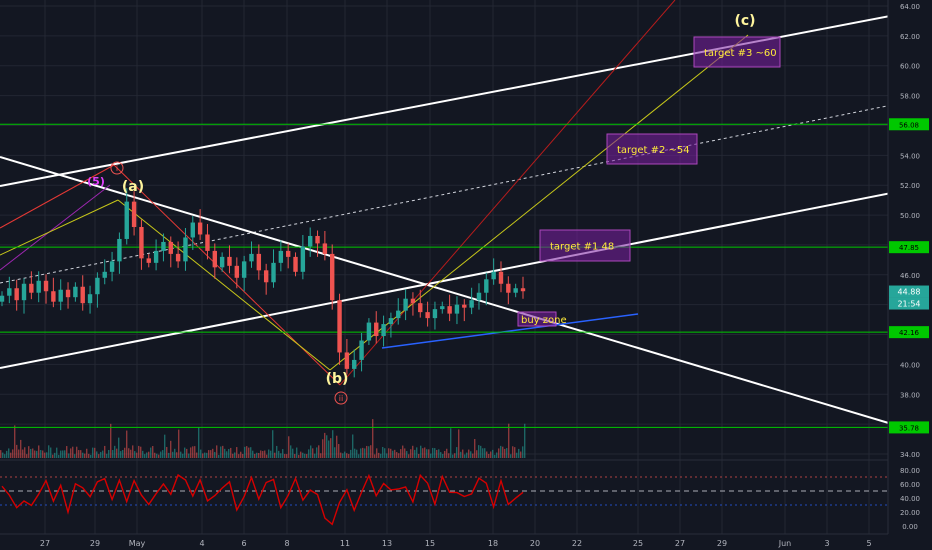 The height and width of the screenshot is (550, 932). I want to click on blue-support-line, so click(510, 331).